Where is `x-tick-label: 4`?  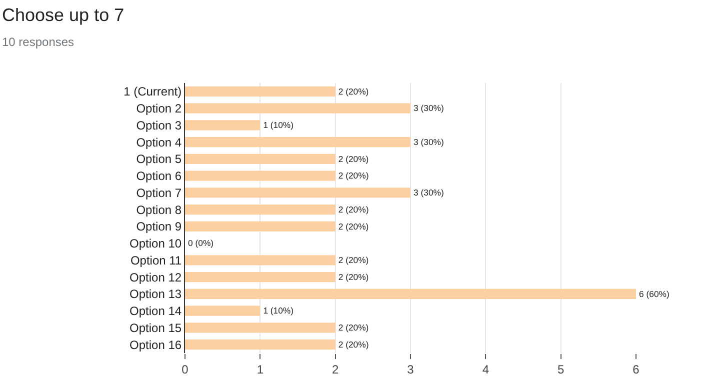
x-tick-label: 4 is located at coordinates (486, 369).